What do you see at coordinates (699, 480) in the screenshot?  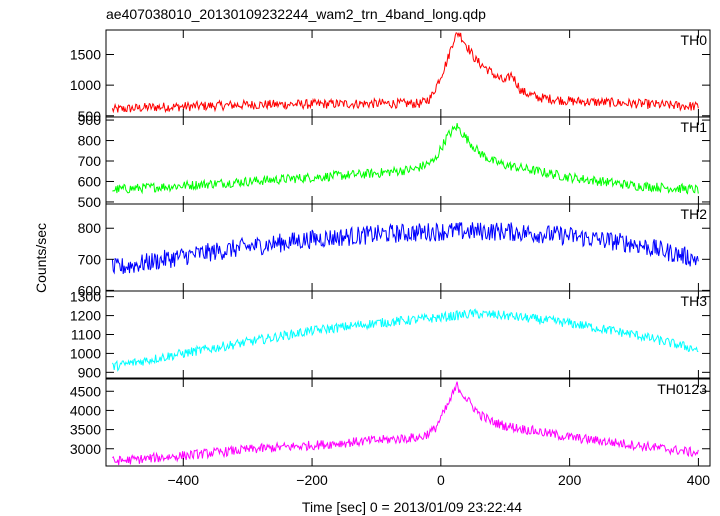 I see `x-tick-label: 400` at bounding box center [699, 480].